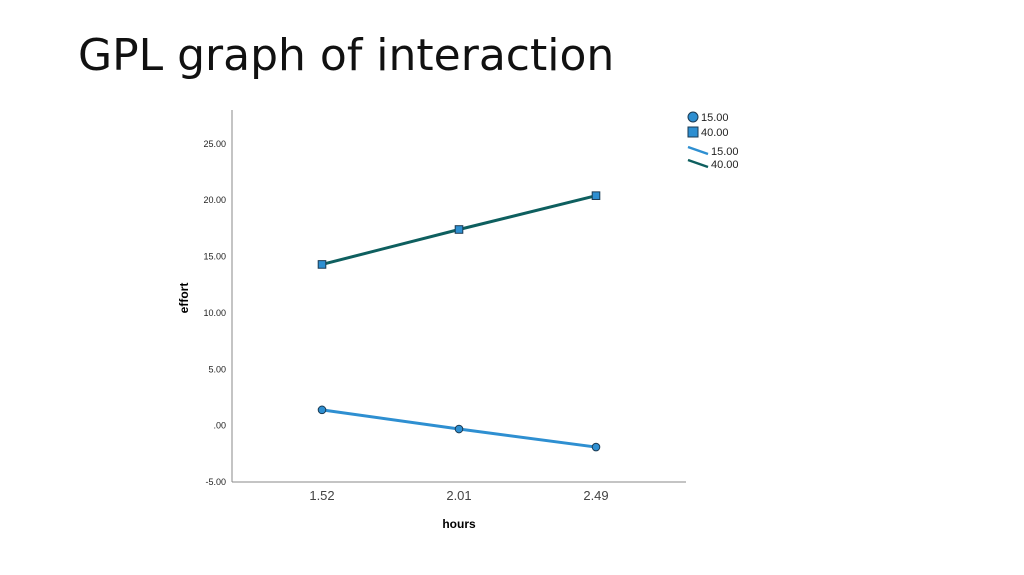 Image resolution: width=1024 pixels, height=575 pixels. I want to click on y-tick-label: 10.00, so click(214, 313).